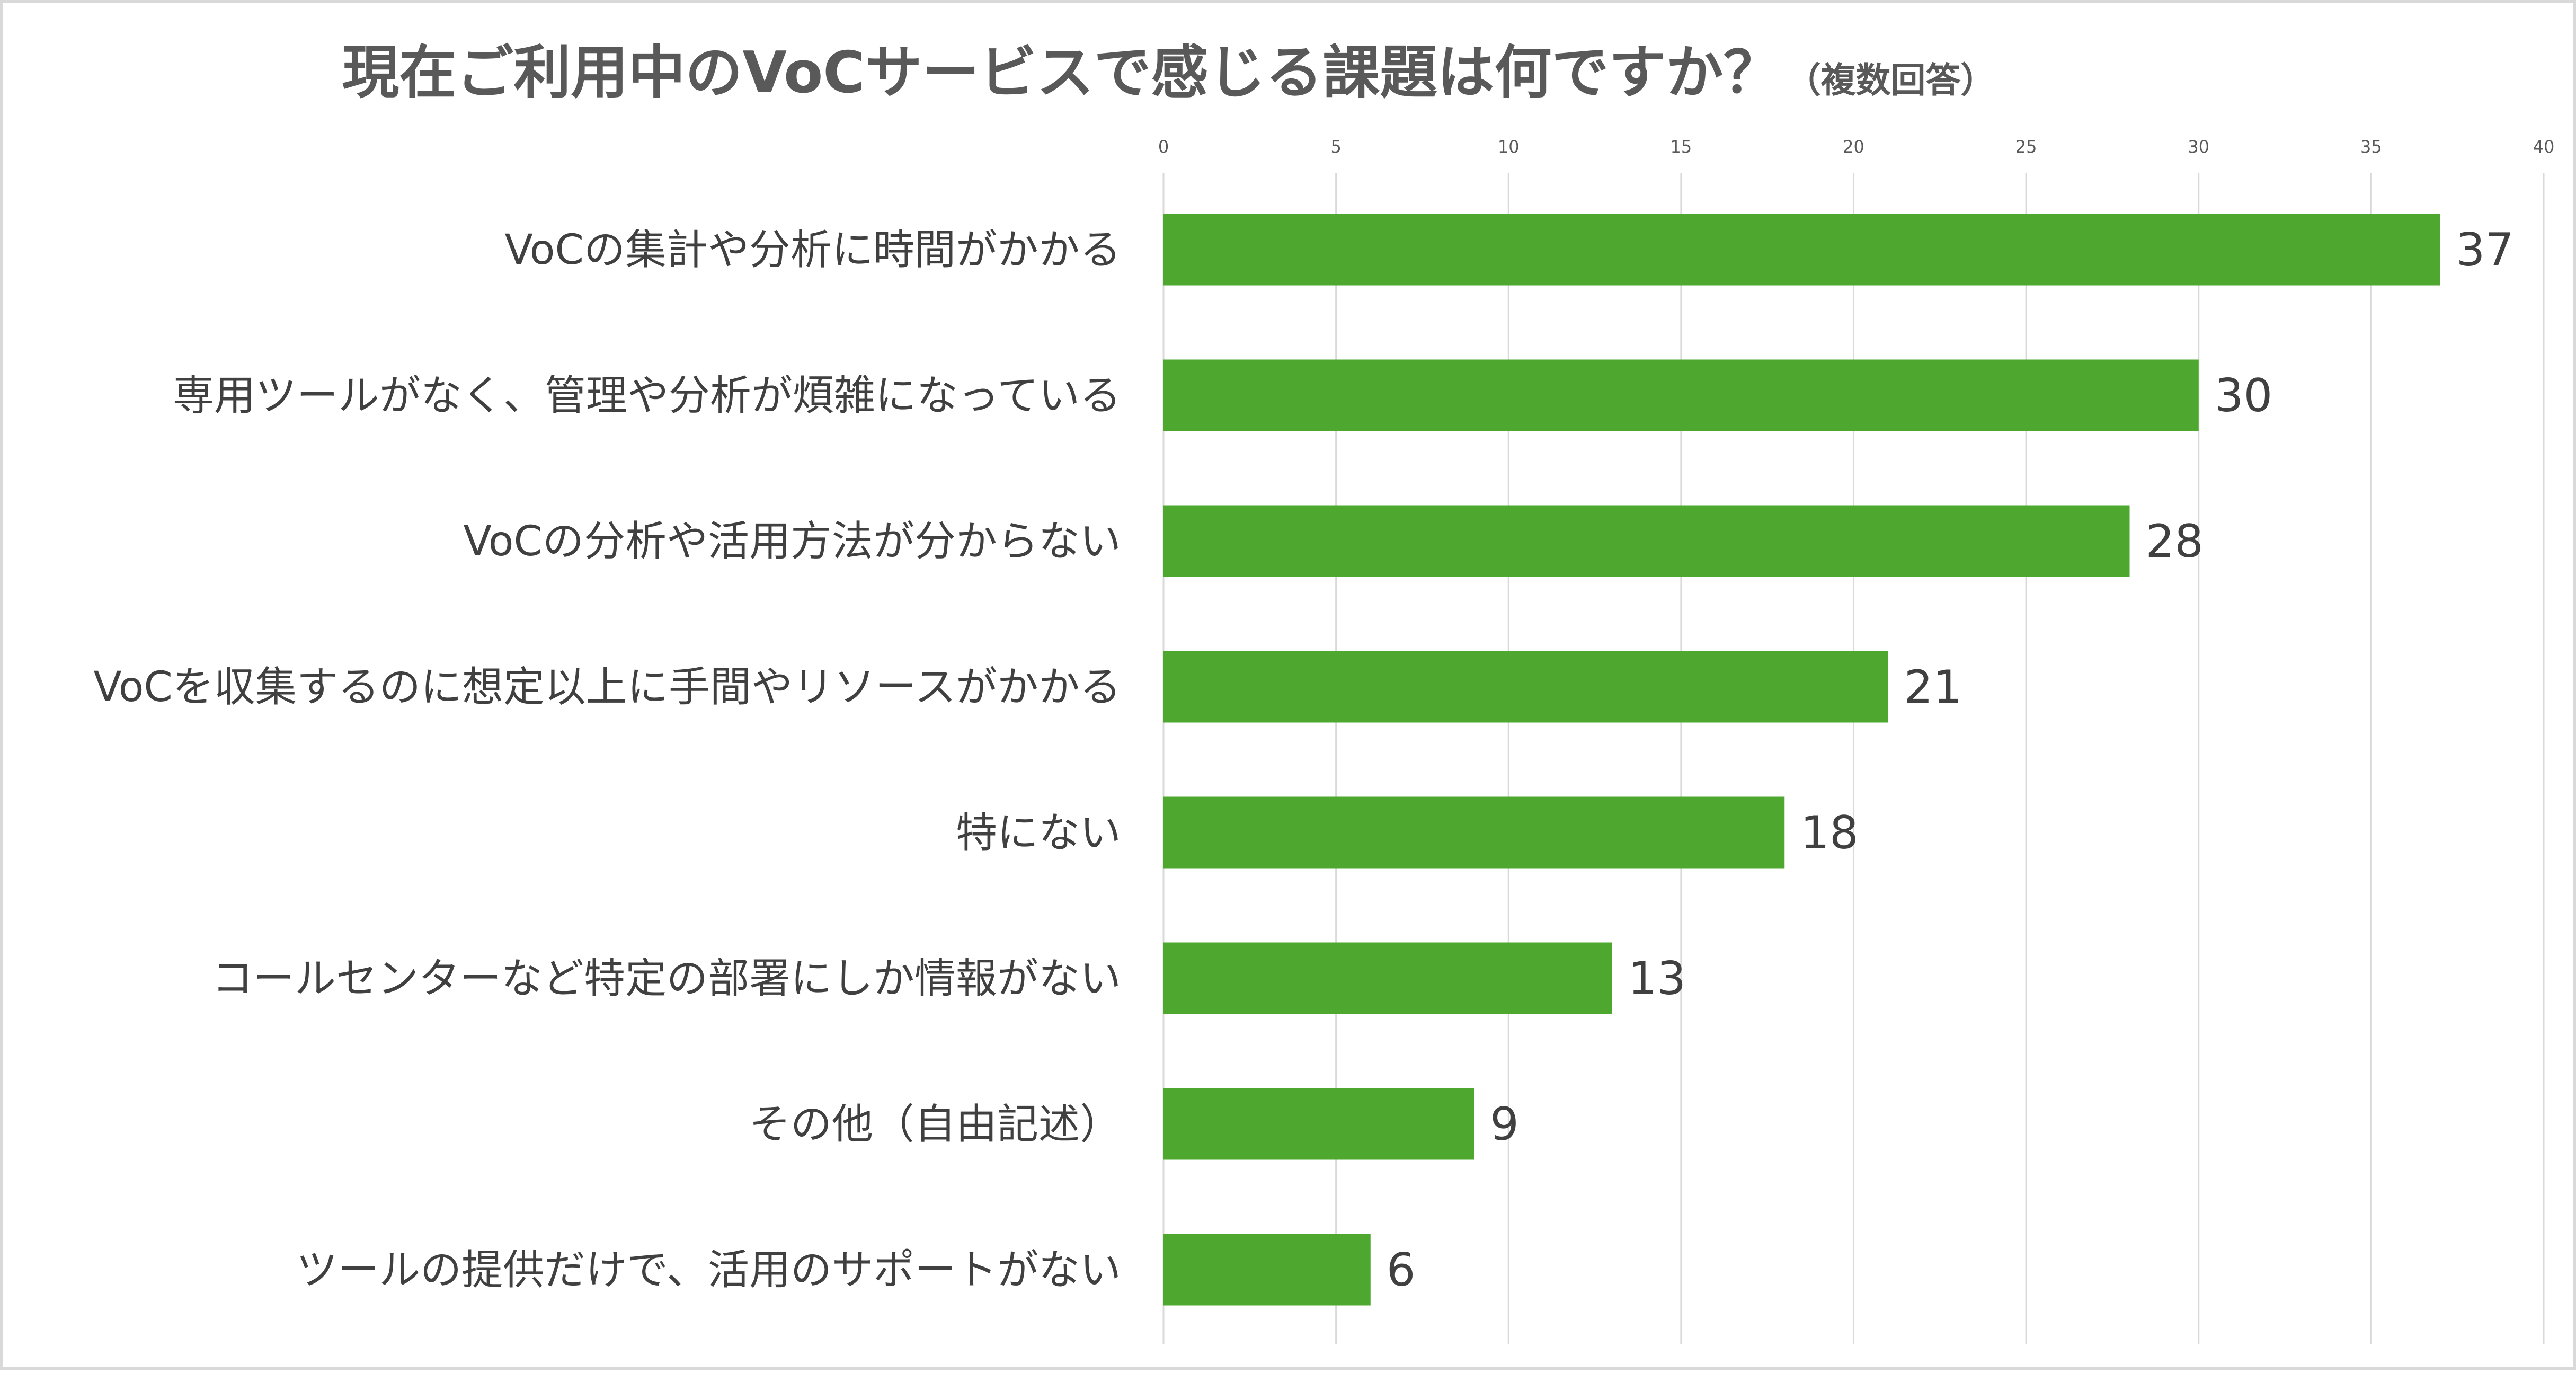 The image size is (2576, 1373). I want to click on category-label-1: VoCの集計や分析に時間がかかる, so click(813, 250).